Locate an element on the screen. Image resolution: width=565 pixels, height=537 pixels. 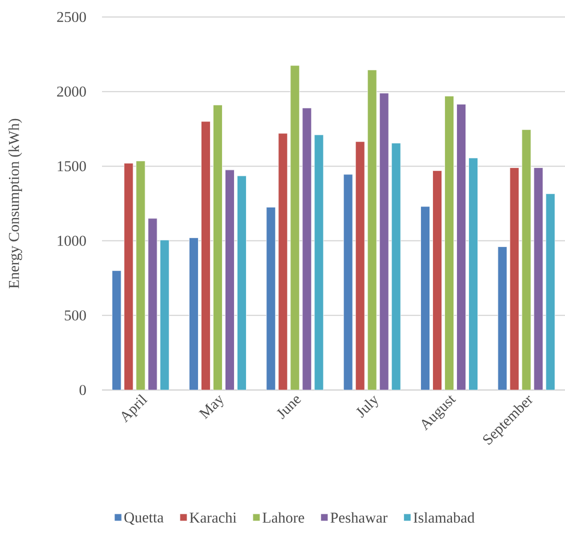
y-tick-label: 1000 is located at coordinates (72, 241).